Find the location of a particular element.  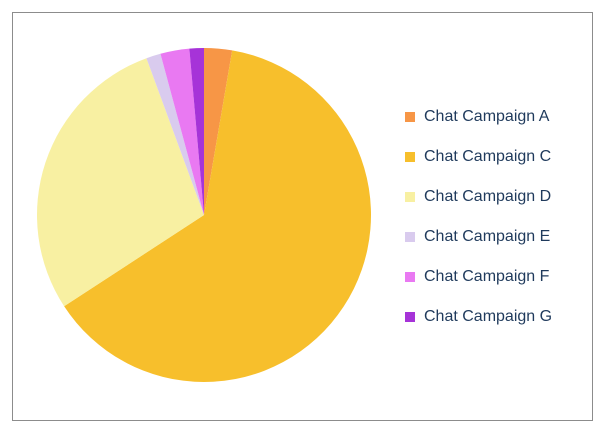

legend-label: Chat Campaign G is located at coordinates (488, 316).